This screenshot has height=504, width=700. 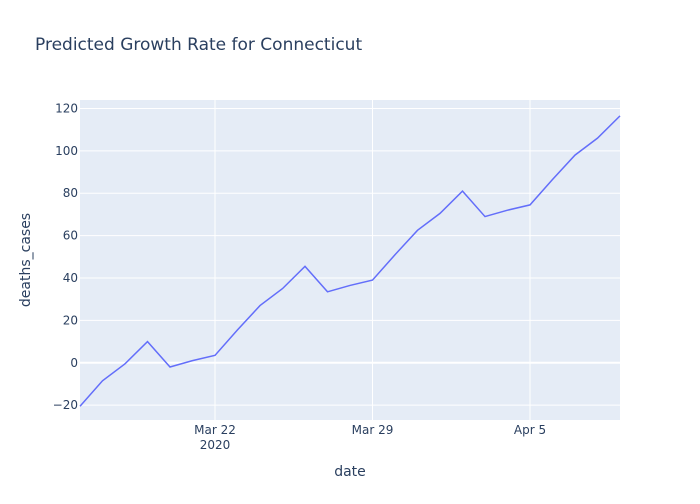 What do you see at coordinates (70, 236) in the screenshot?
I see `y-tick-label: 60` at bounding box center [70, 236].